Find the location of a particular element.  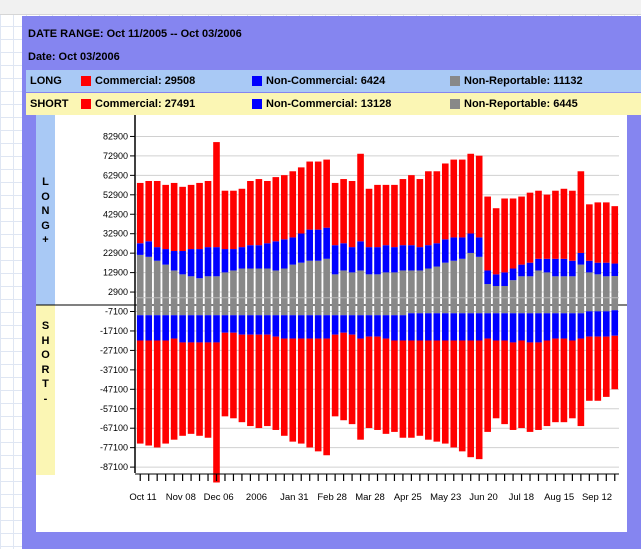

x-tick-label: May 23 is located at coordinates (445, 497).